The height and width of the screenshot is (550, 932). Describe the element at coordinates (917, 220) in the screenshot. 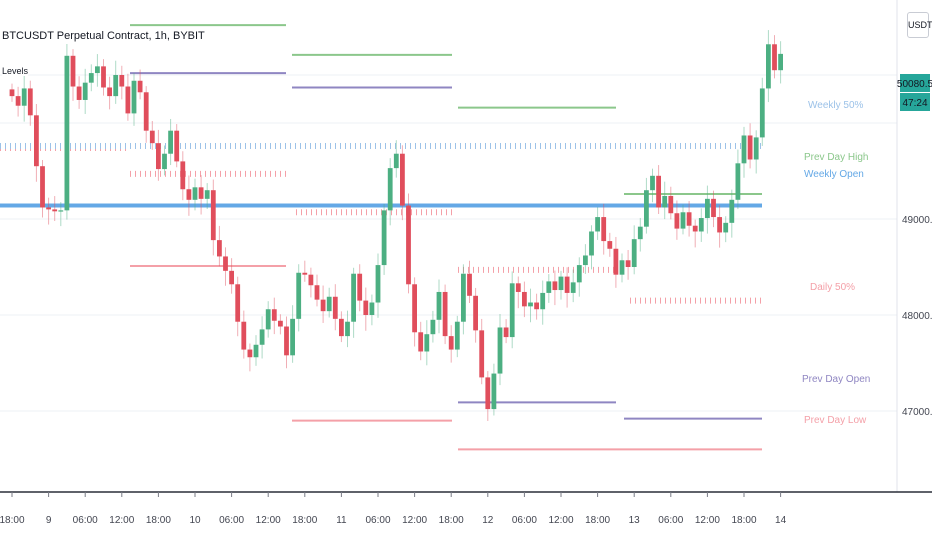

I see `price-tick-label: 49000.0` at that location.